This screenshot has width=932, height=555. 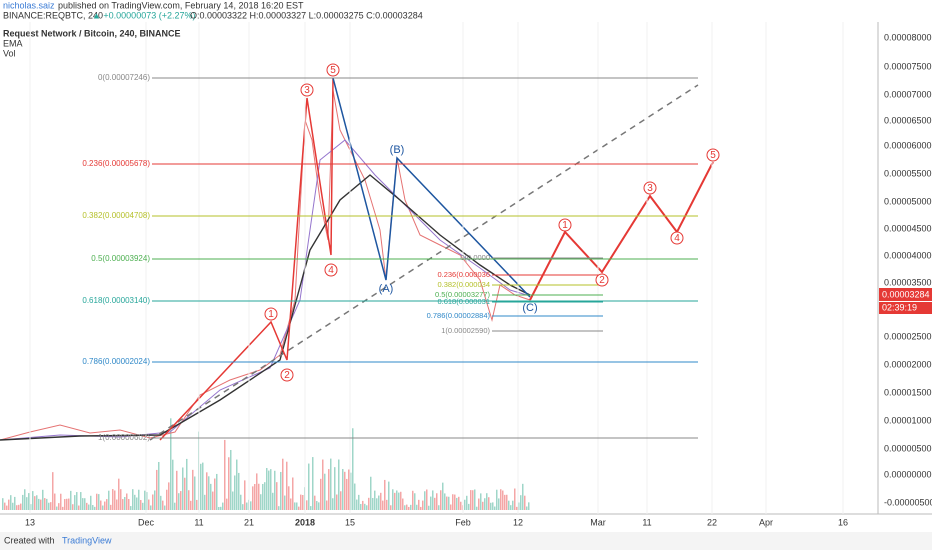 What do you see at coordinates (30, 522) in the screenshot?
I see `time-label: 13` at bounding box center [30, 522].